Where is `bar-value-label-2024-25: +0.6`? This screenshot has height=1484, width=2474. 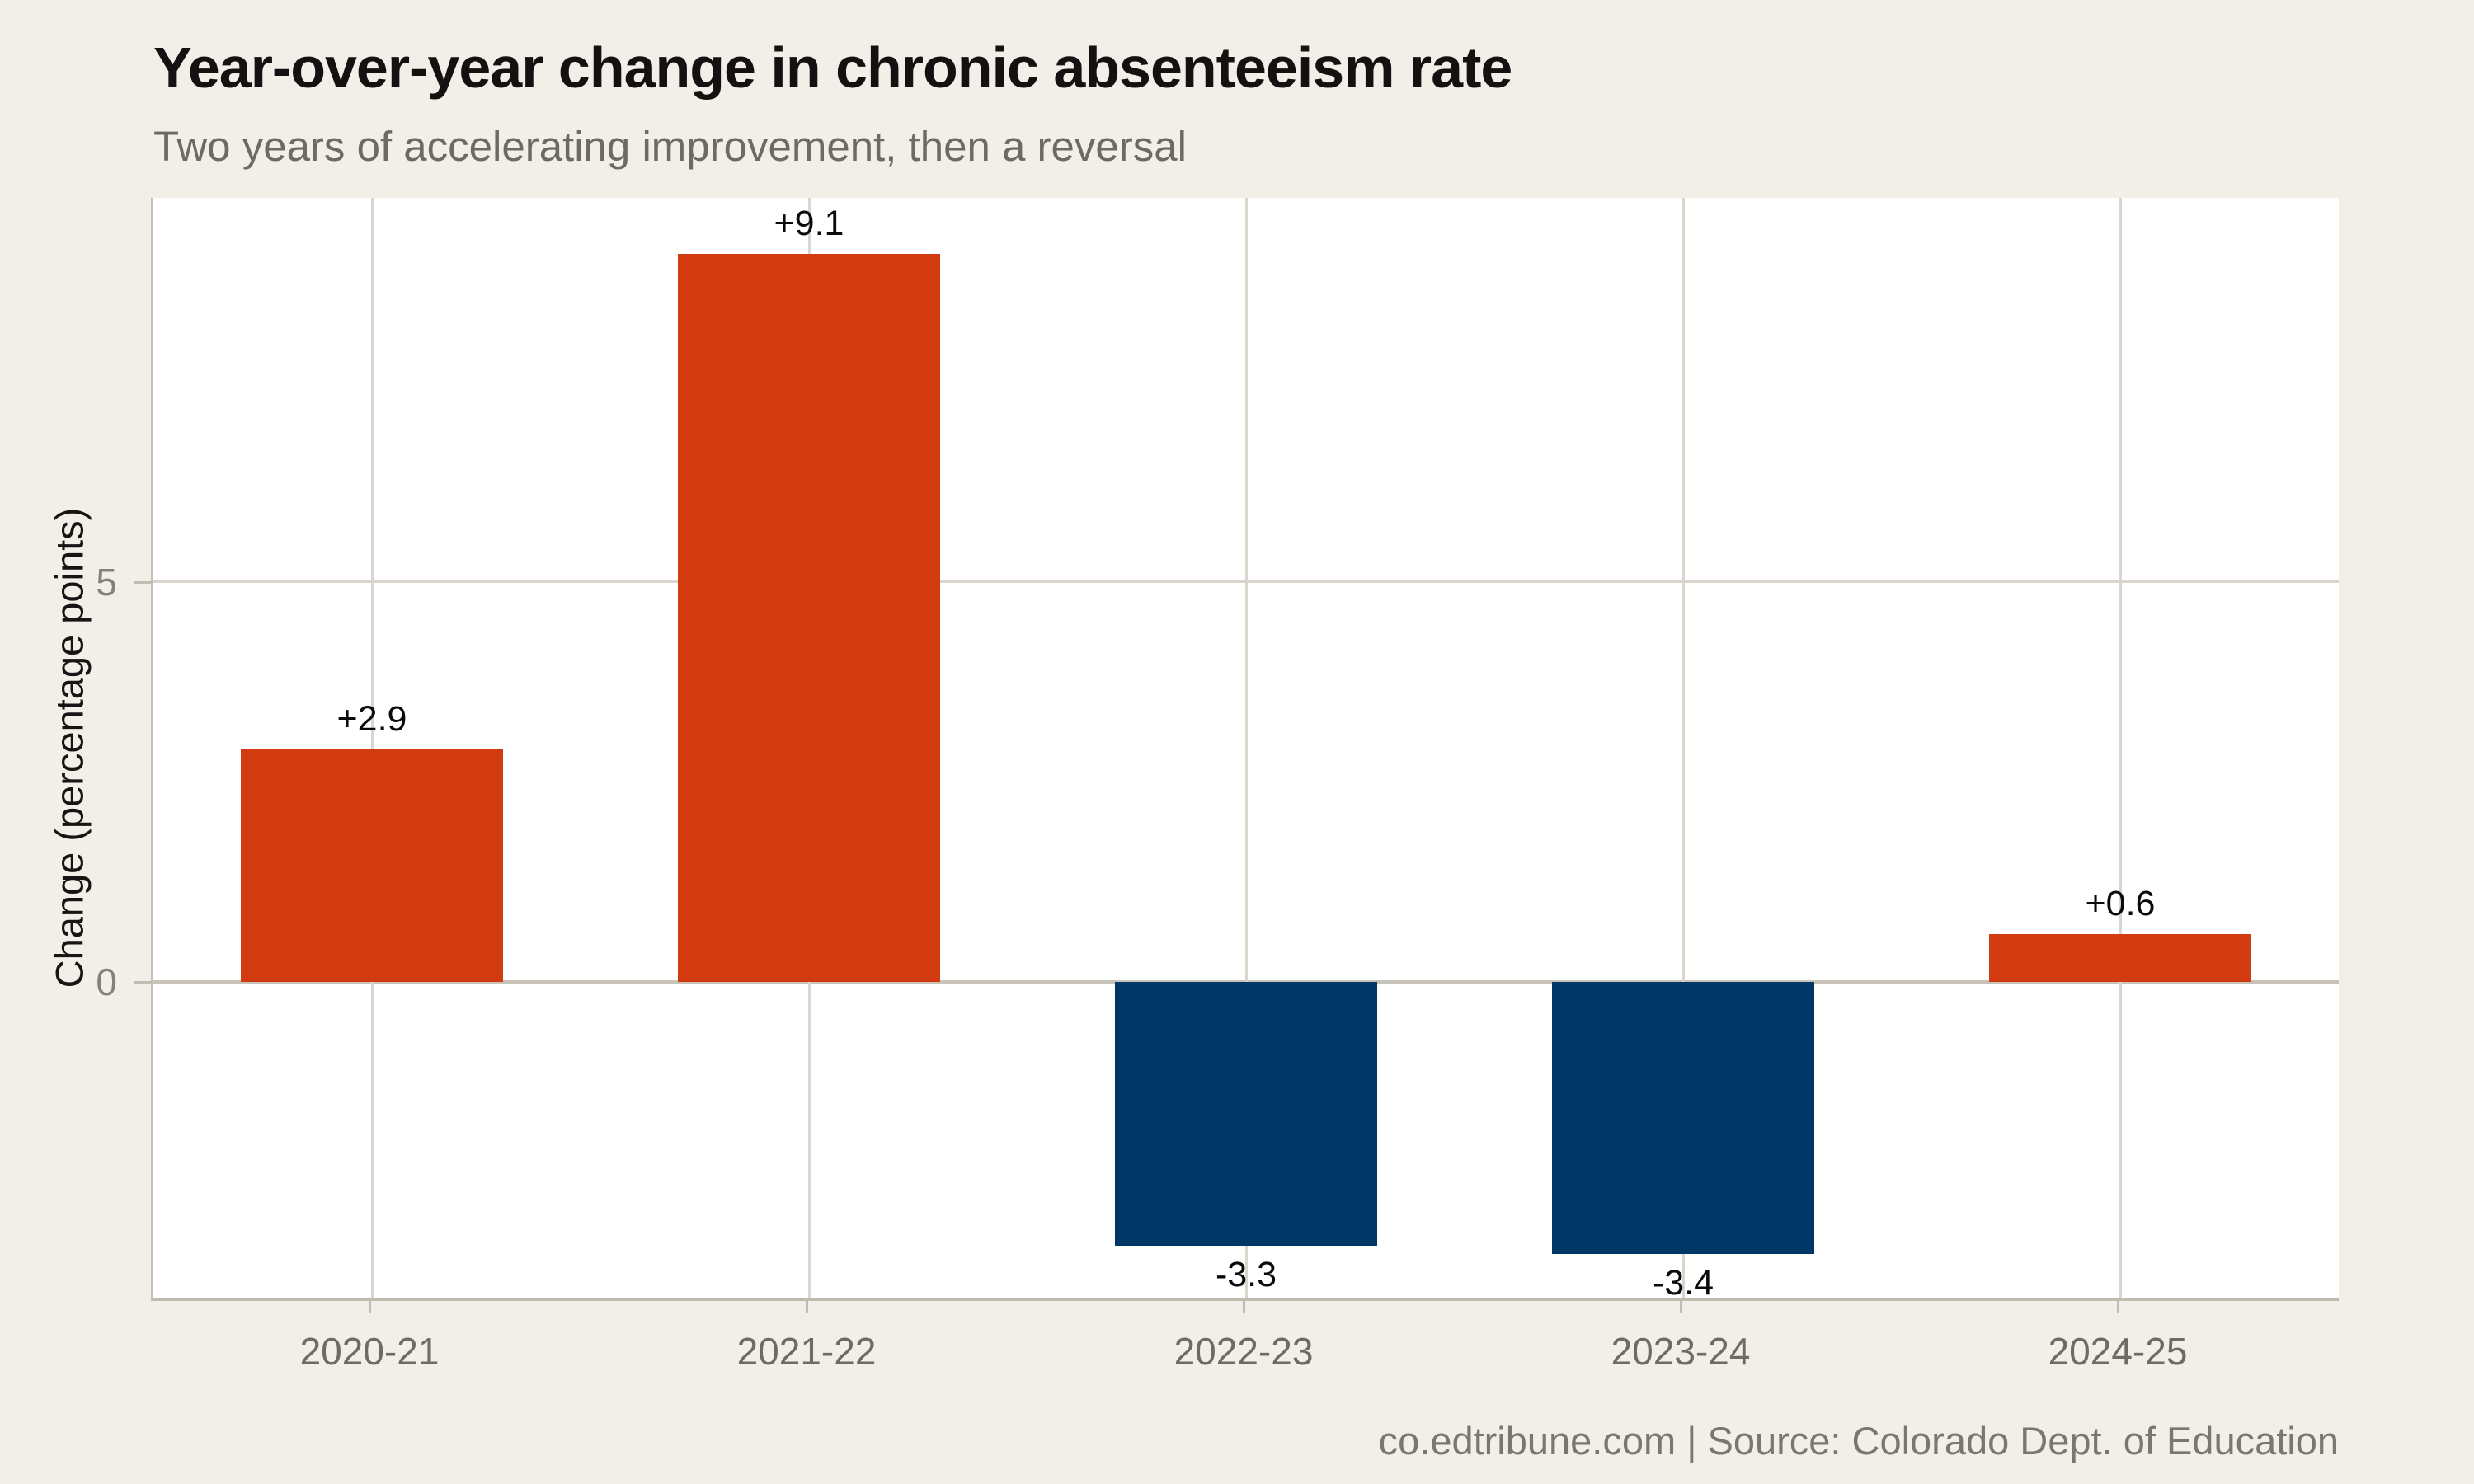 bar-value-label-2024-25: +0.6 is located at coordinates (2120, 903).